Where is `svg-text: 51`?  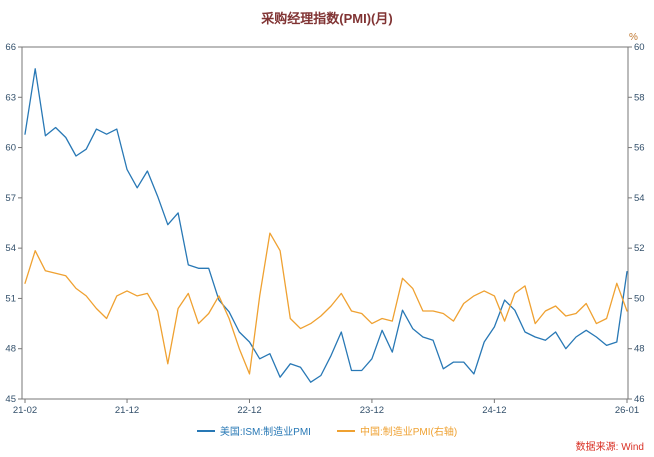
svg-text: 51 is located at coordinates (10, 298).